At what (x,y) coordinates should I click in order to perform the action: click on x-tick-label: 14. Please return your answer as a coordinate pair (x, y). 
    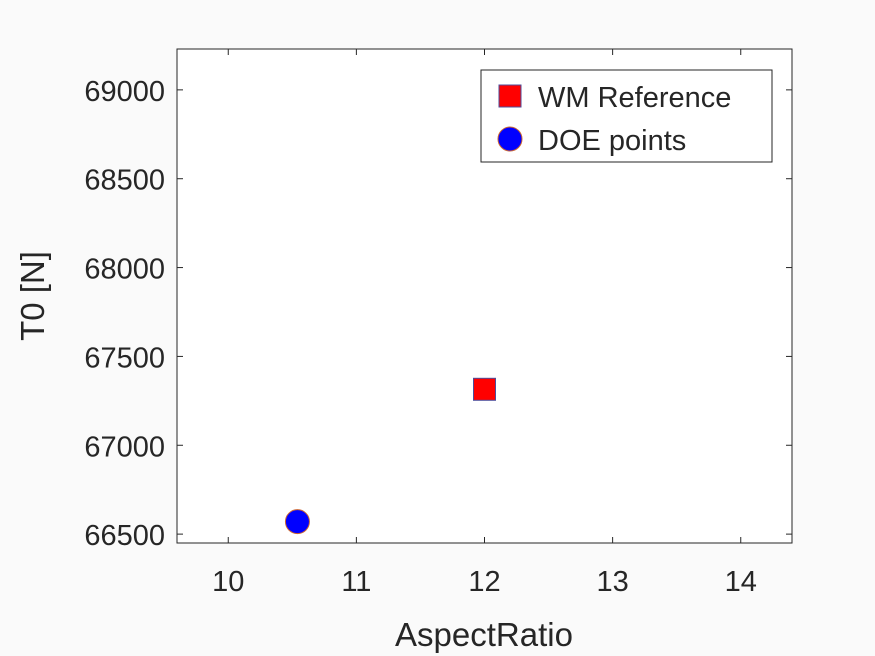
    Looking at the image, I should click on (741, 582).